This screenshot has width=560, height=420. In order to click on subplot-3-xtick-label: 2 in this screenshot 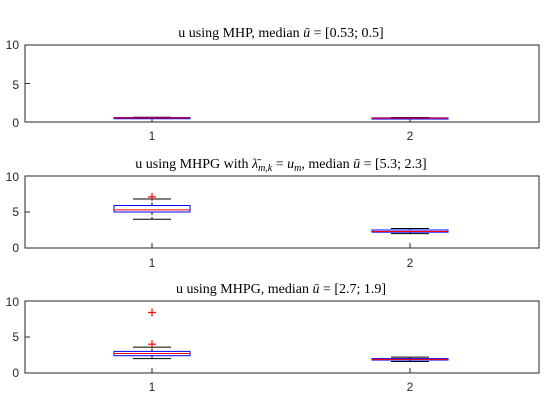, I will do `click(410, 387)`.